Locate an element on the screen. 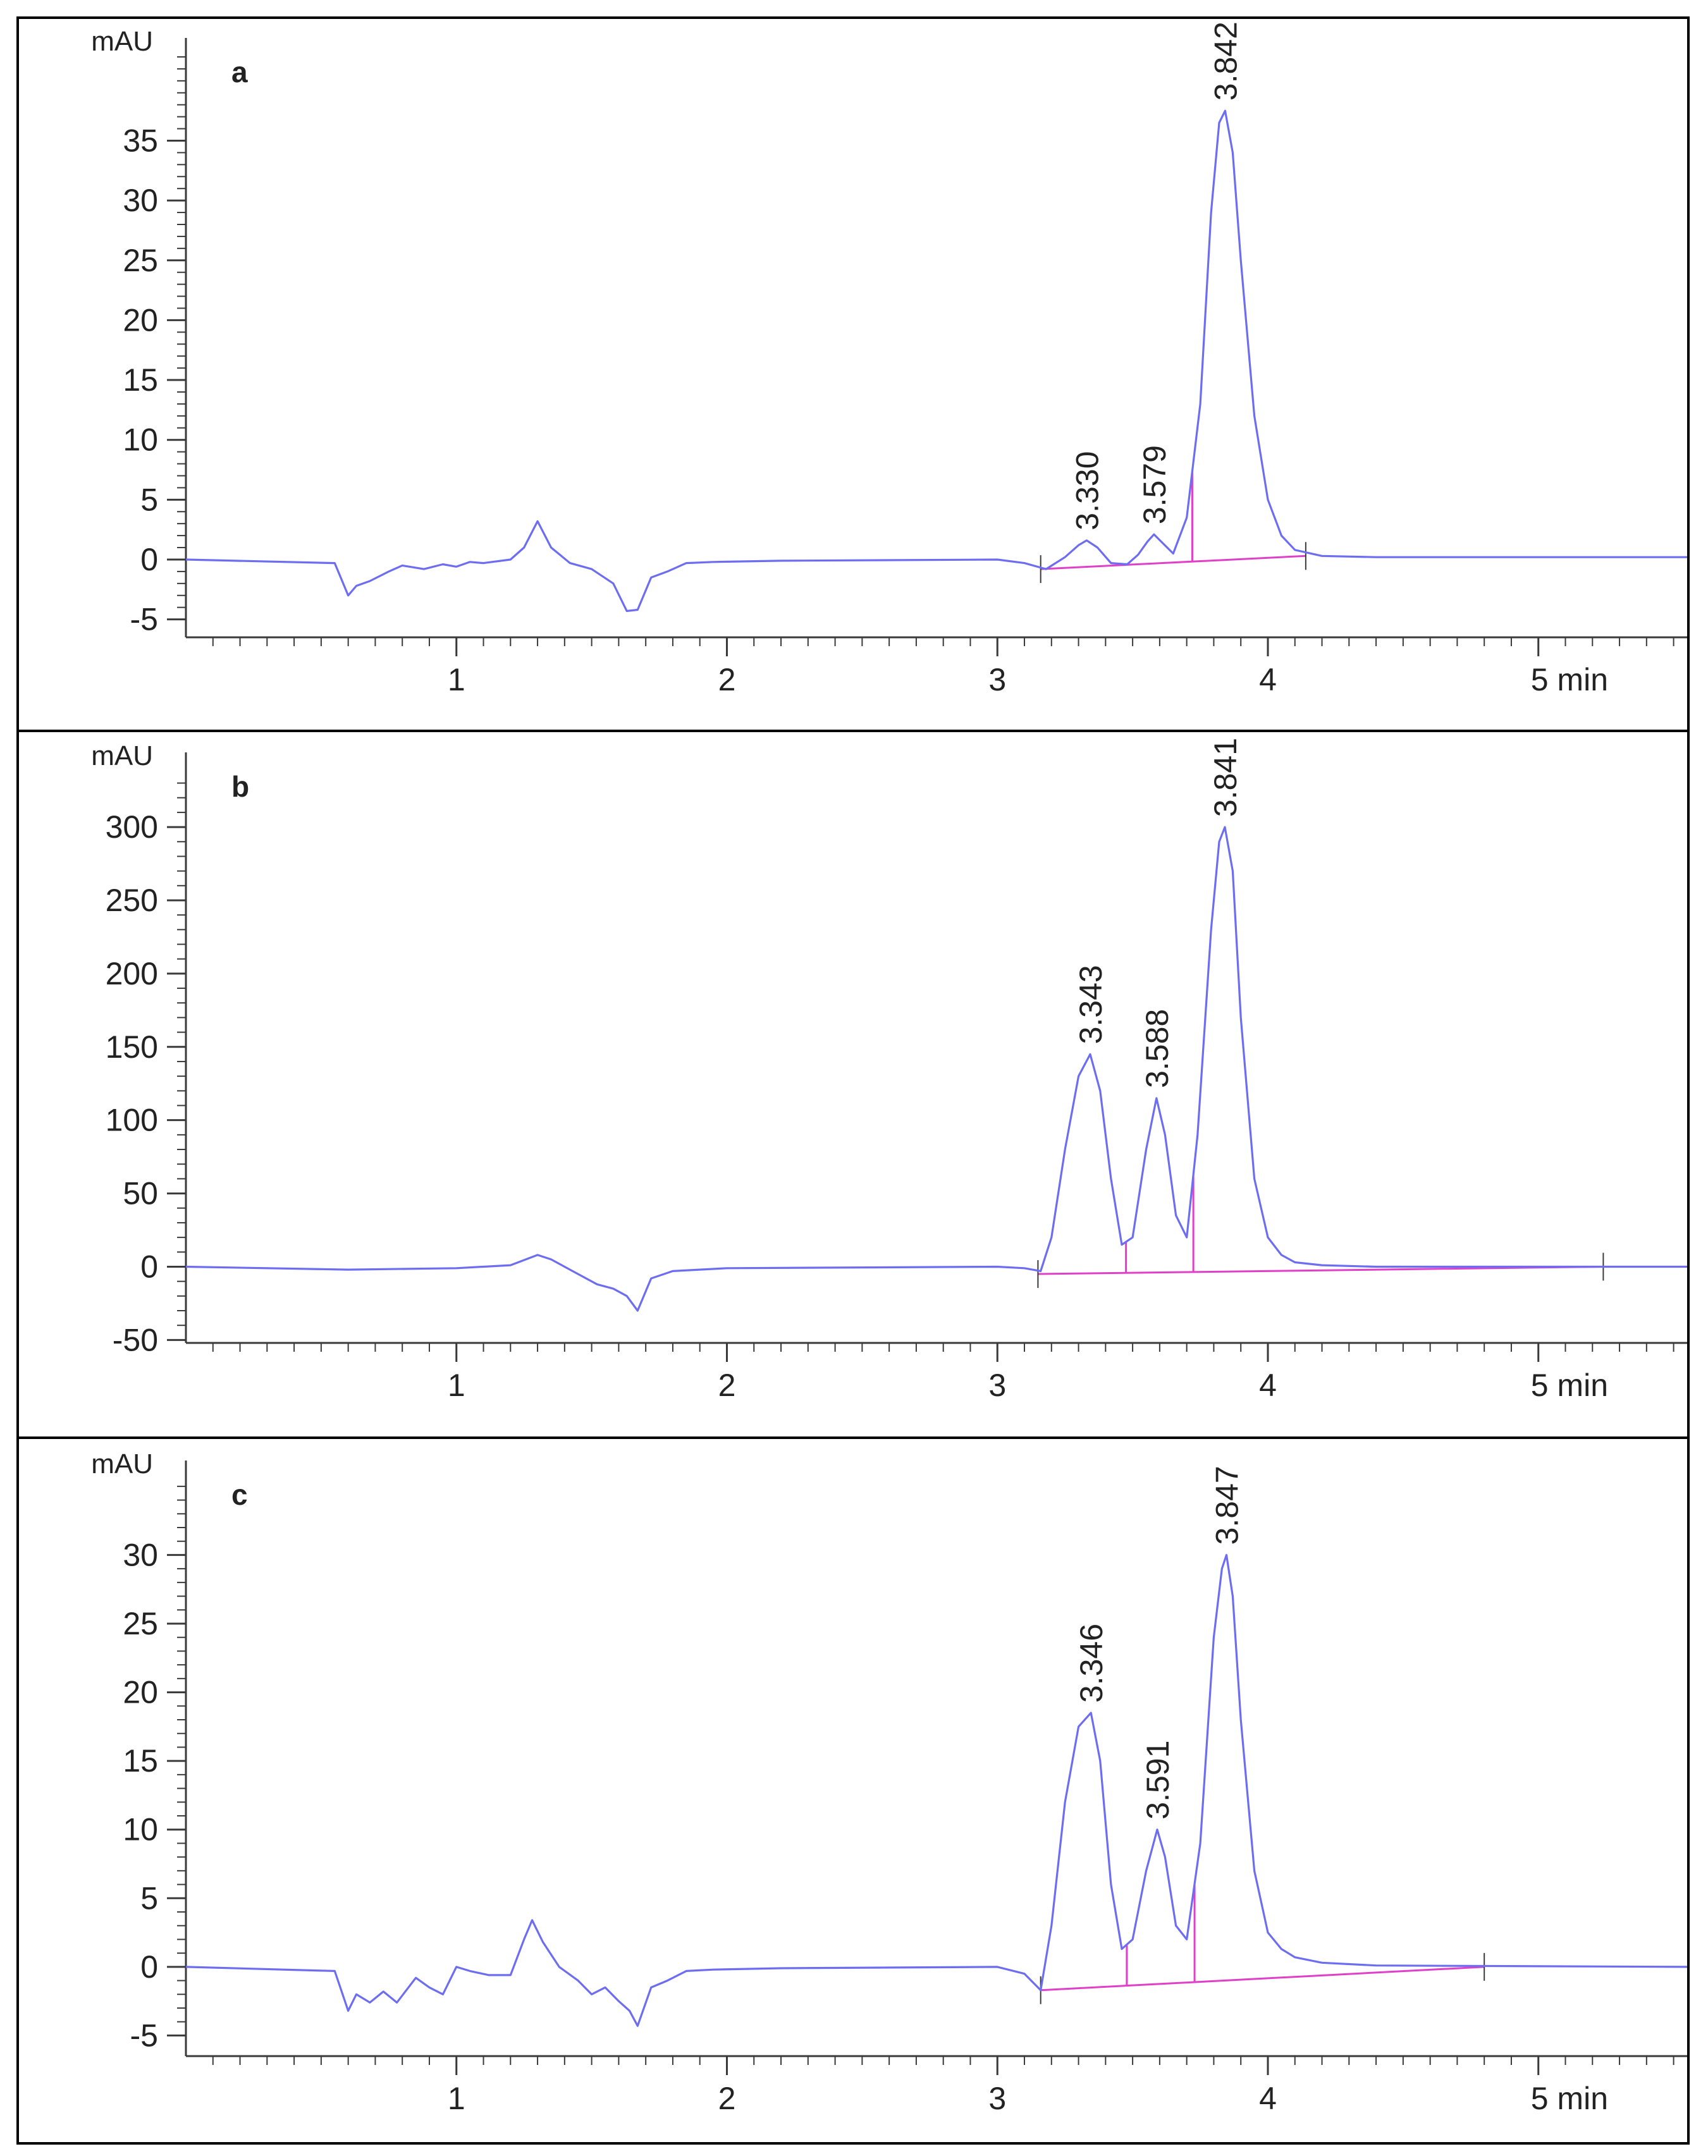  panel-letter: c is located at coordinates (239, 1494).